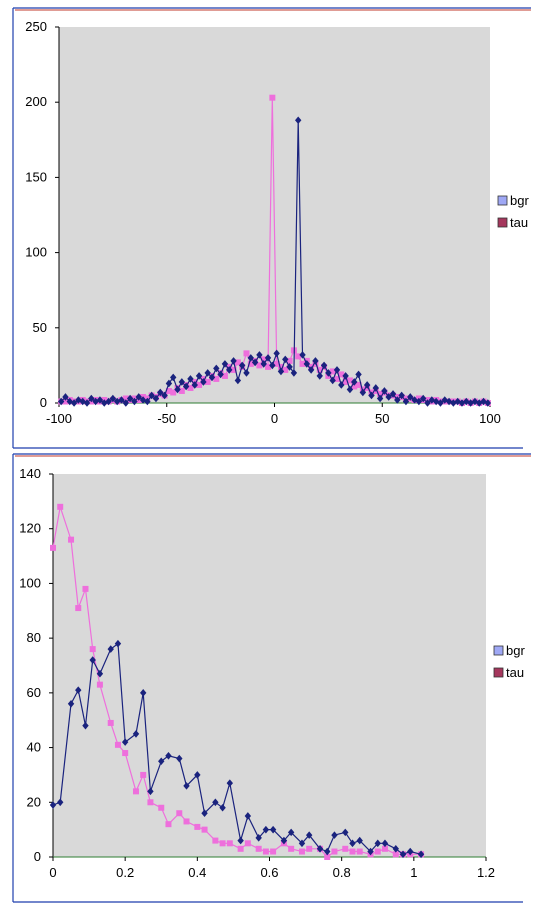 The height and width of the screenshot is (906, 537). Describe the element at coordinates (30, 582) in the screenshot. I see `y-tick-label: 100` at that location.